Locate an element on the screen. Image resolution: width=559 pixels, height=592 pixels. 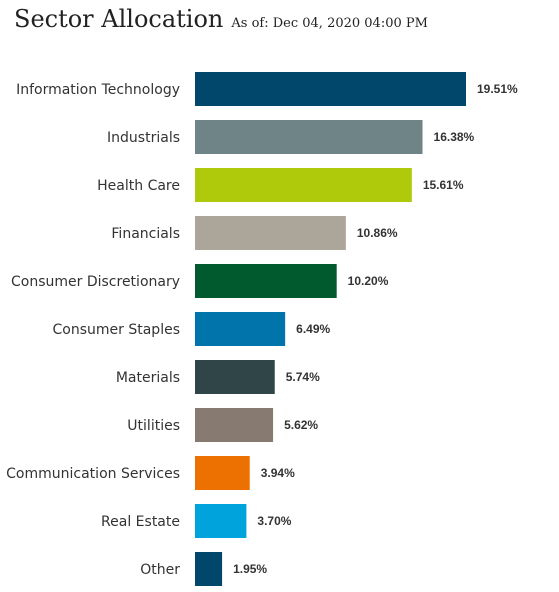
as-of-timestamp: As of: Dec 04, 2020 04:00 PM is located at coordinates (329, 23).